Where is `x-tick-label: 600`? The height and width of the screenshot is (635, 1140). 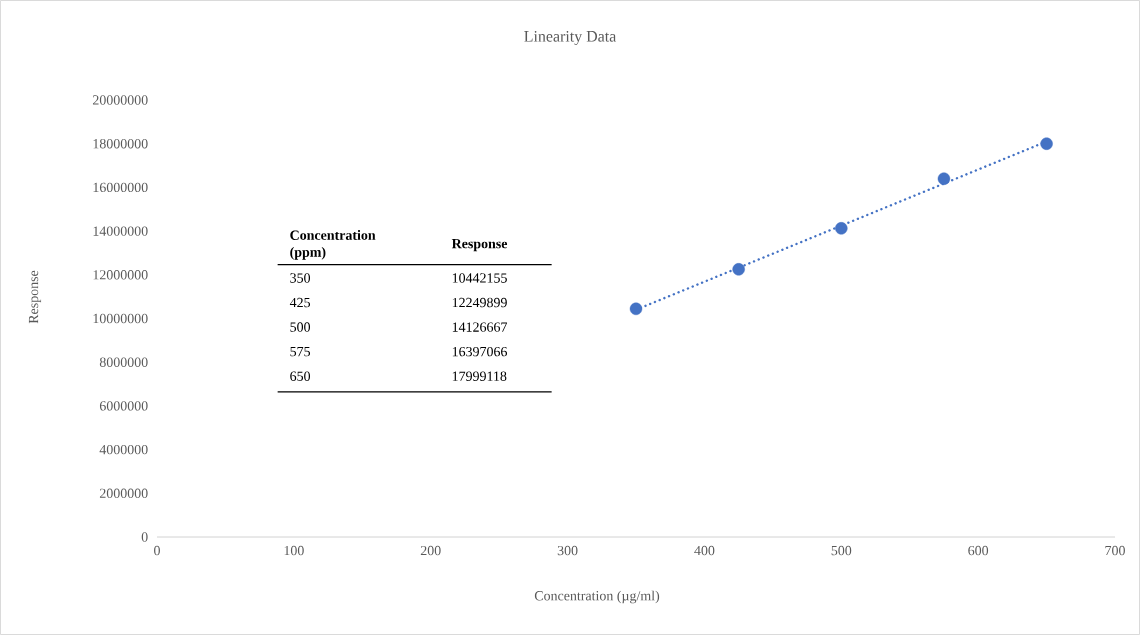 x-tick-label: 600 is located at coordinates (978, 550).